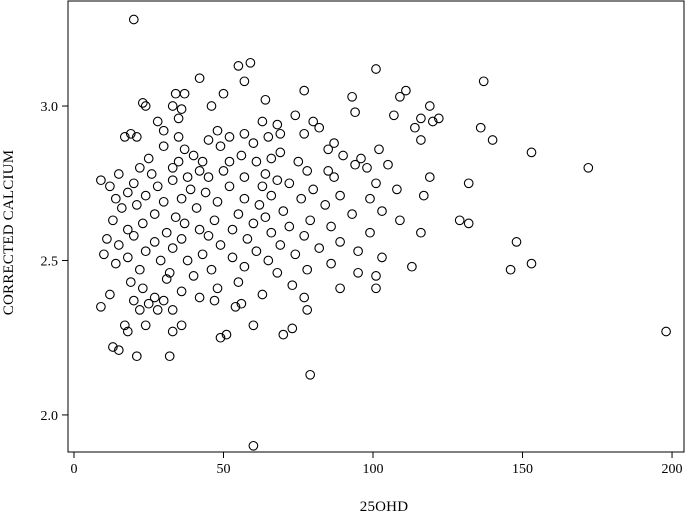  I want to click on y-tick-label: 2.5, so click(50, 261).